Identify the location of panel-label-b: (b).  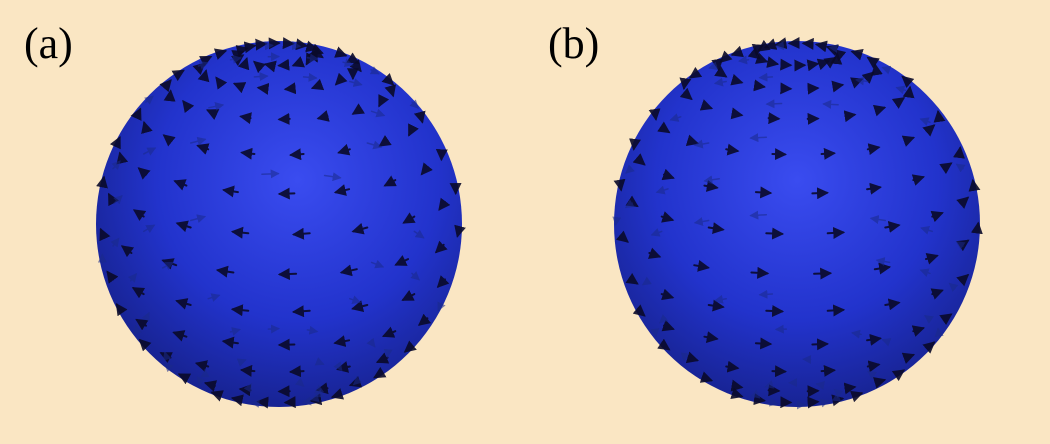
(573, 44).